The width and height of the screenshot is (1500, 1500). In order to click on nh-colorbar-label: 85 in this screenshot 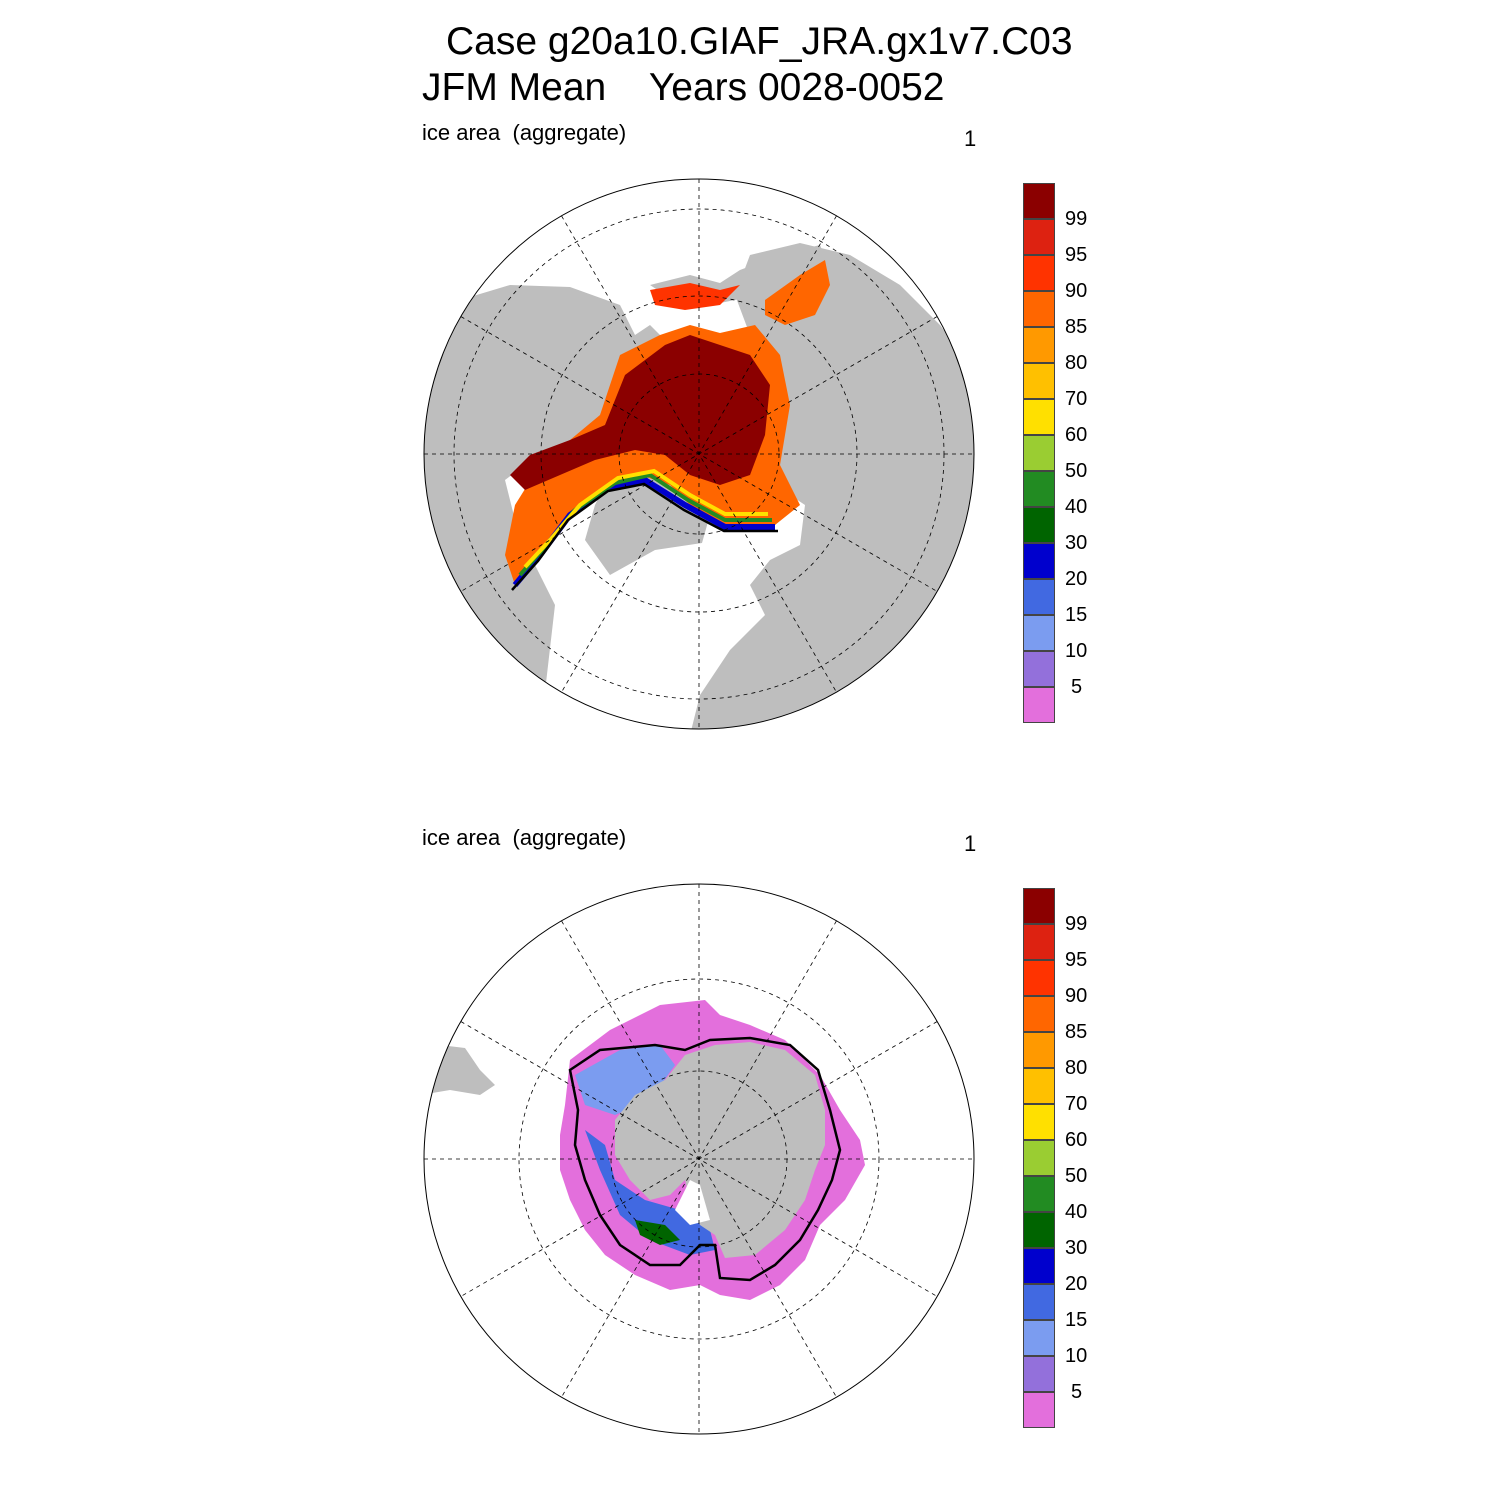, I will do `click(1076, 327)`.